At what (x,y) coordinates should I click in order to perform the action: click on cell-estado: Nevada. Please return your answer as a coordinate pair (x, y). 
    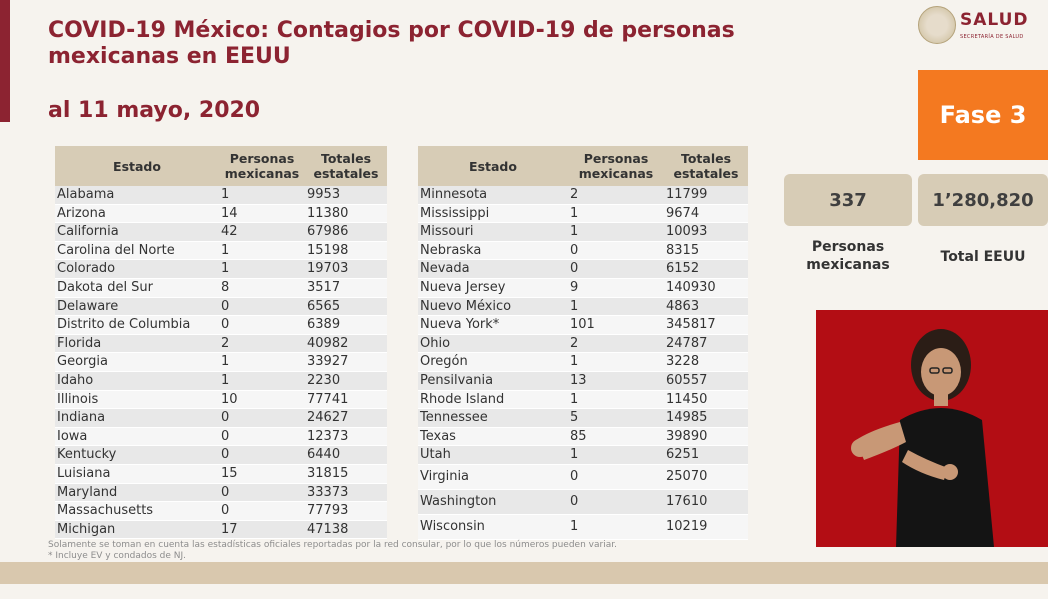
    Looking at the image, I should click on (493, 269).